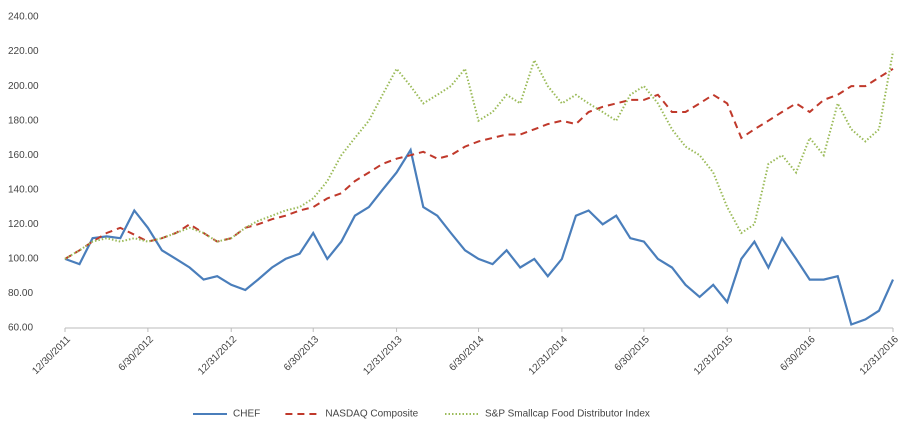 This screenshot has height=429, width=904. I want to click on y-tick-label: 120.00, so click(23, 224).